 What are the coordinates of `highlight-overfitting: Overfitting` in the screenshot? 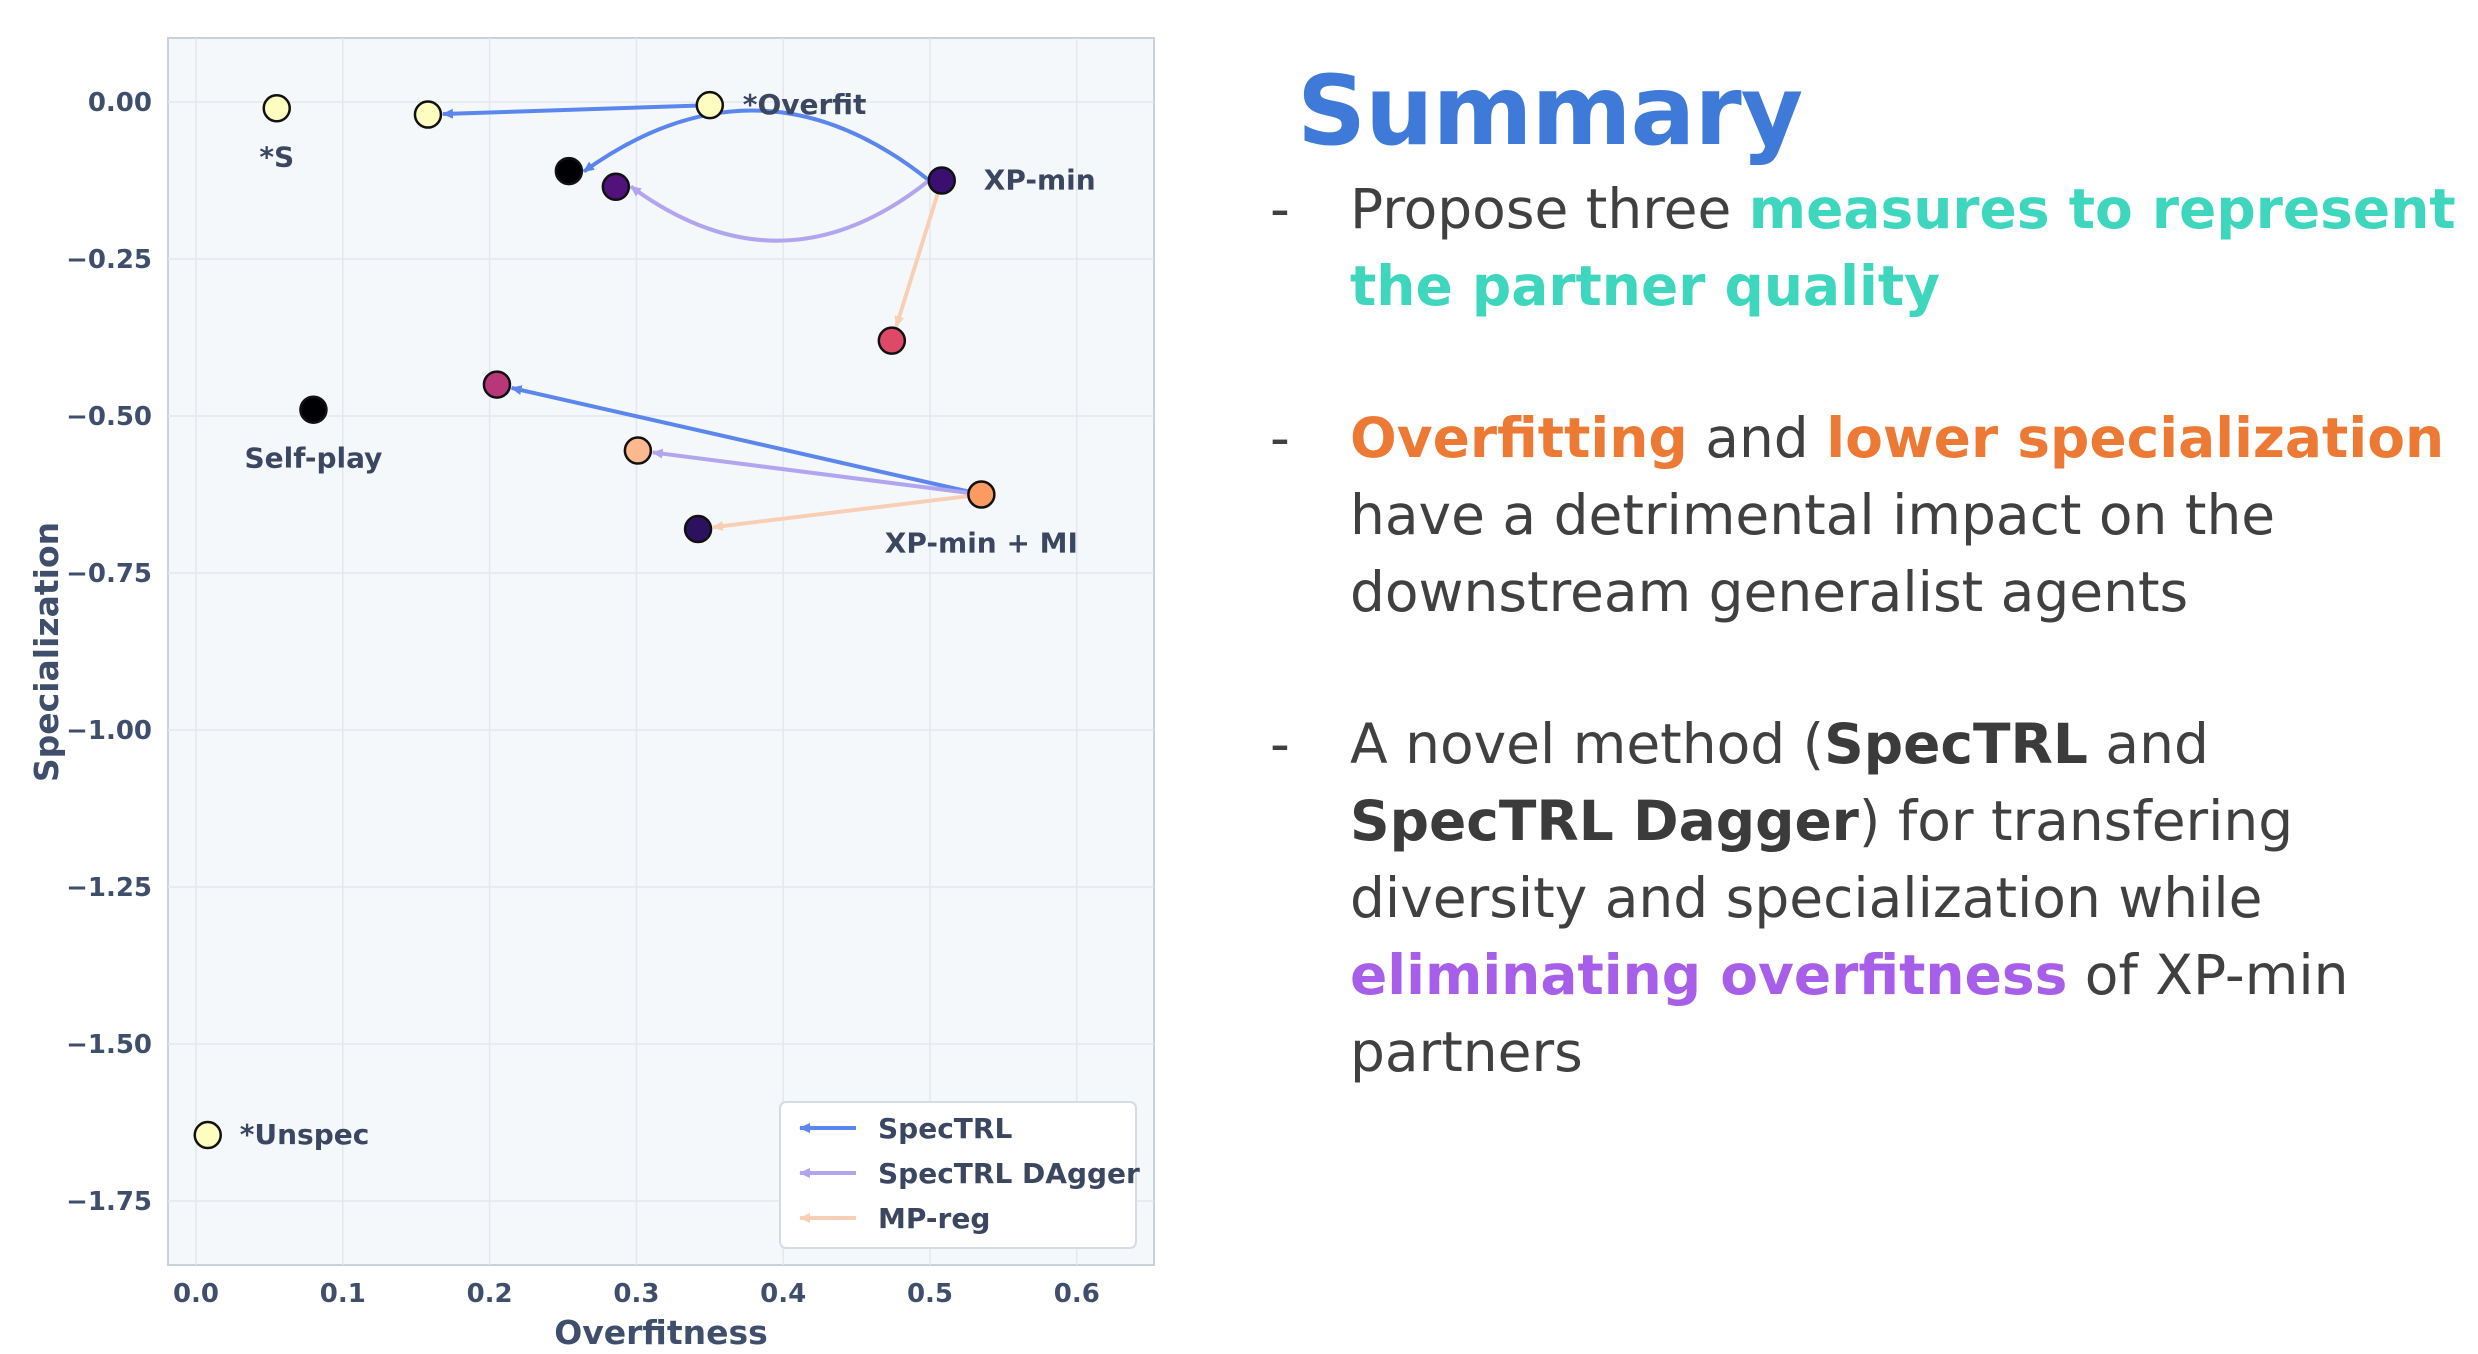 It's located at (1519, 438).